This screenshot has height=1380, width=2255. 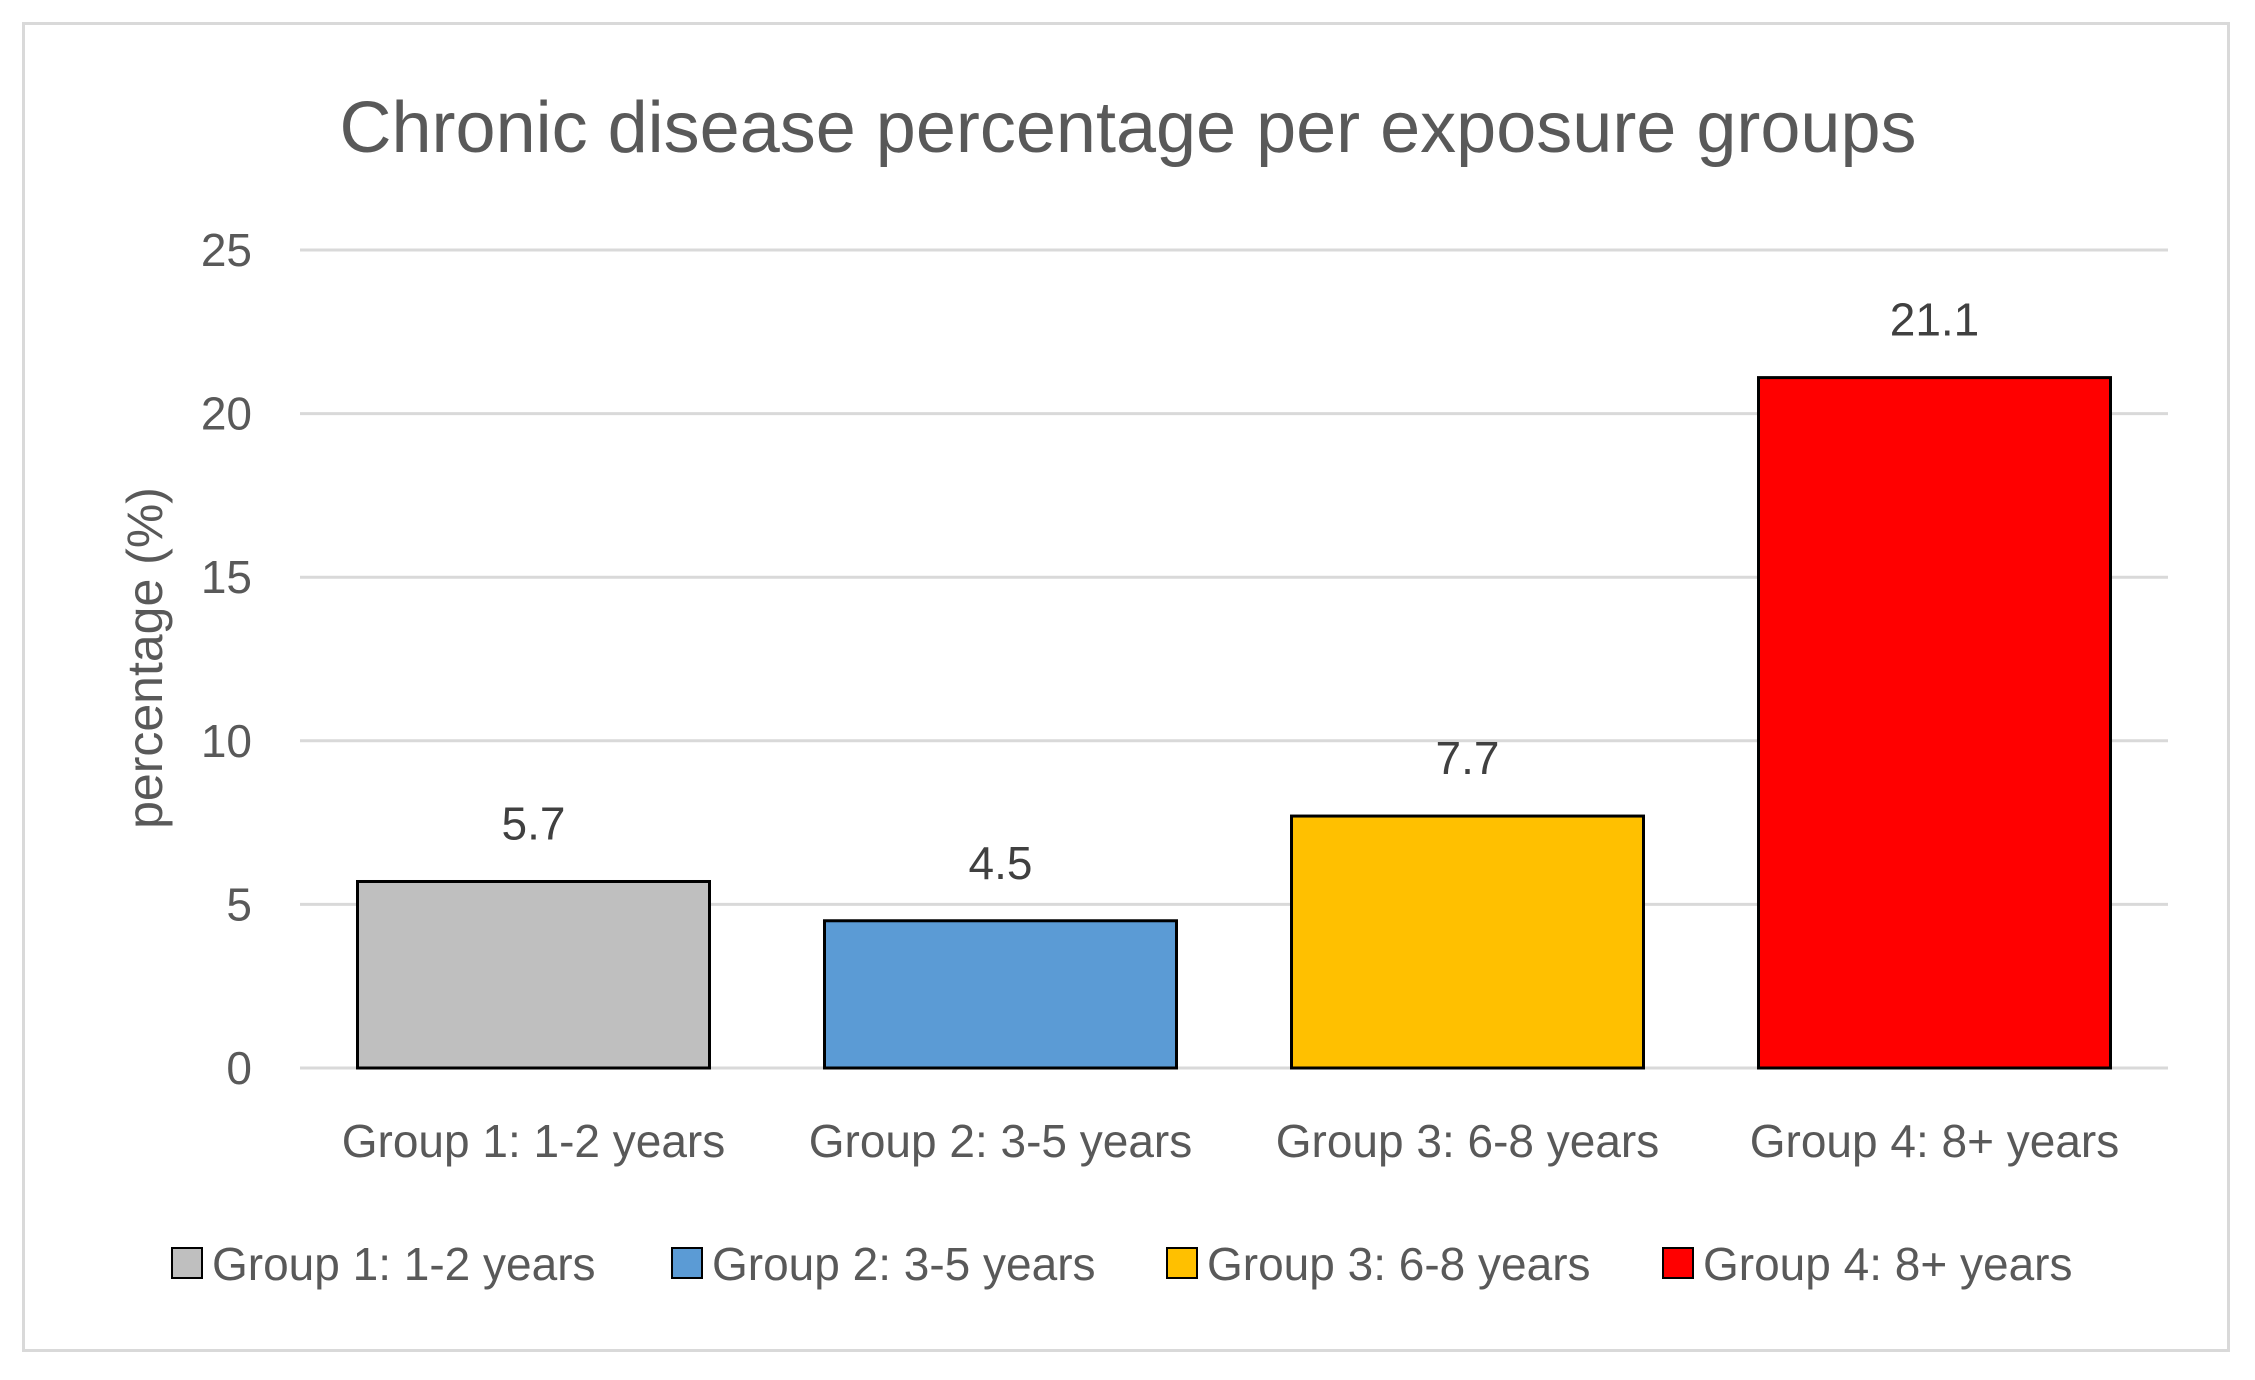 What do you see at coordinates (226, 741) in the screenshot?
I see `y-tick-label: 10` at bounding box center [226, 741].